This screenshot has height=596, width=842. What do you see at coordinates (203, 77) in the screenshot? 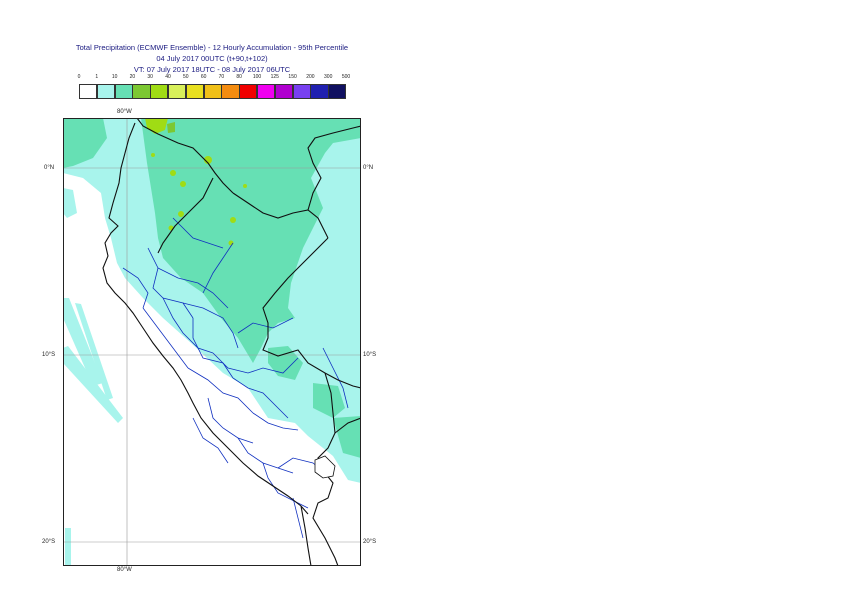
I see `colorbar-label: 60` at bounding box center [203, 77].